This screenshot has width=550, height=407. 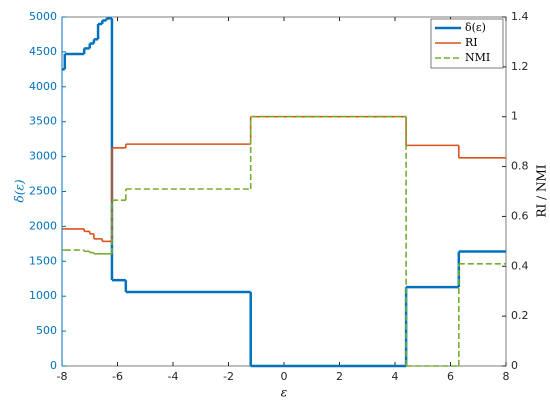 What do you see at coordinates (450, 376) in the screenshot?
I see `x-tick-label: 6` at bounding box center [450, 376].